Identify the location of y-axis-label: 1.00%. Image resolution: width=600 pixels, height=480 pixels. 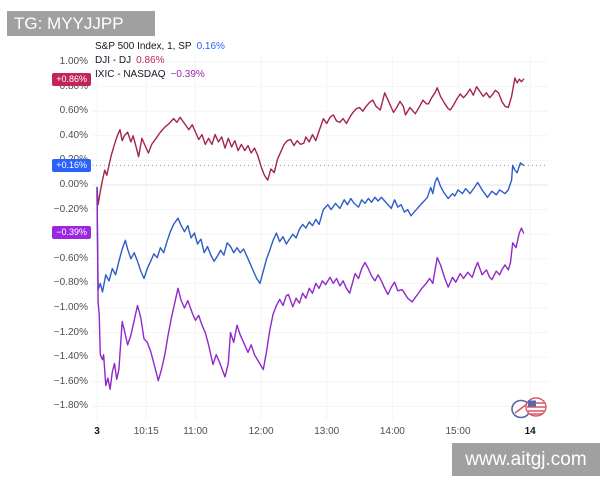
(73, 61).